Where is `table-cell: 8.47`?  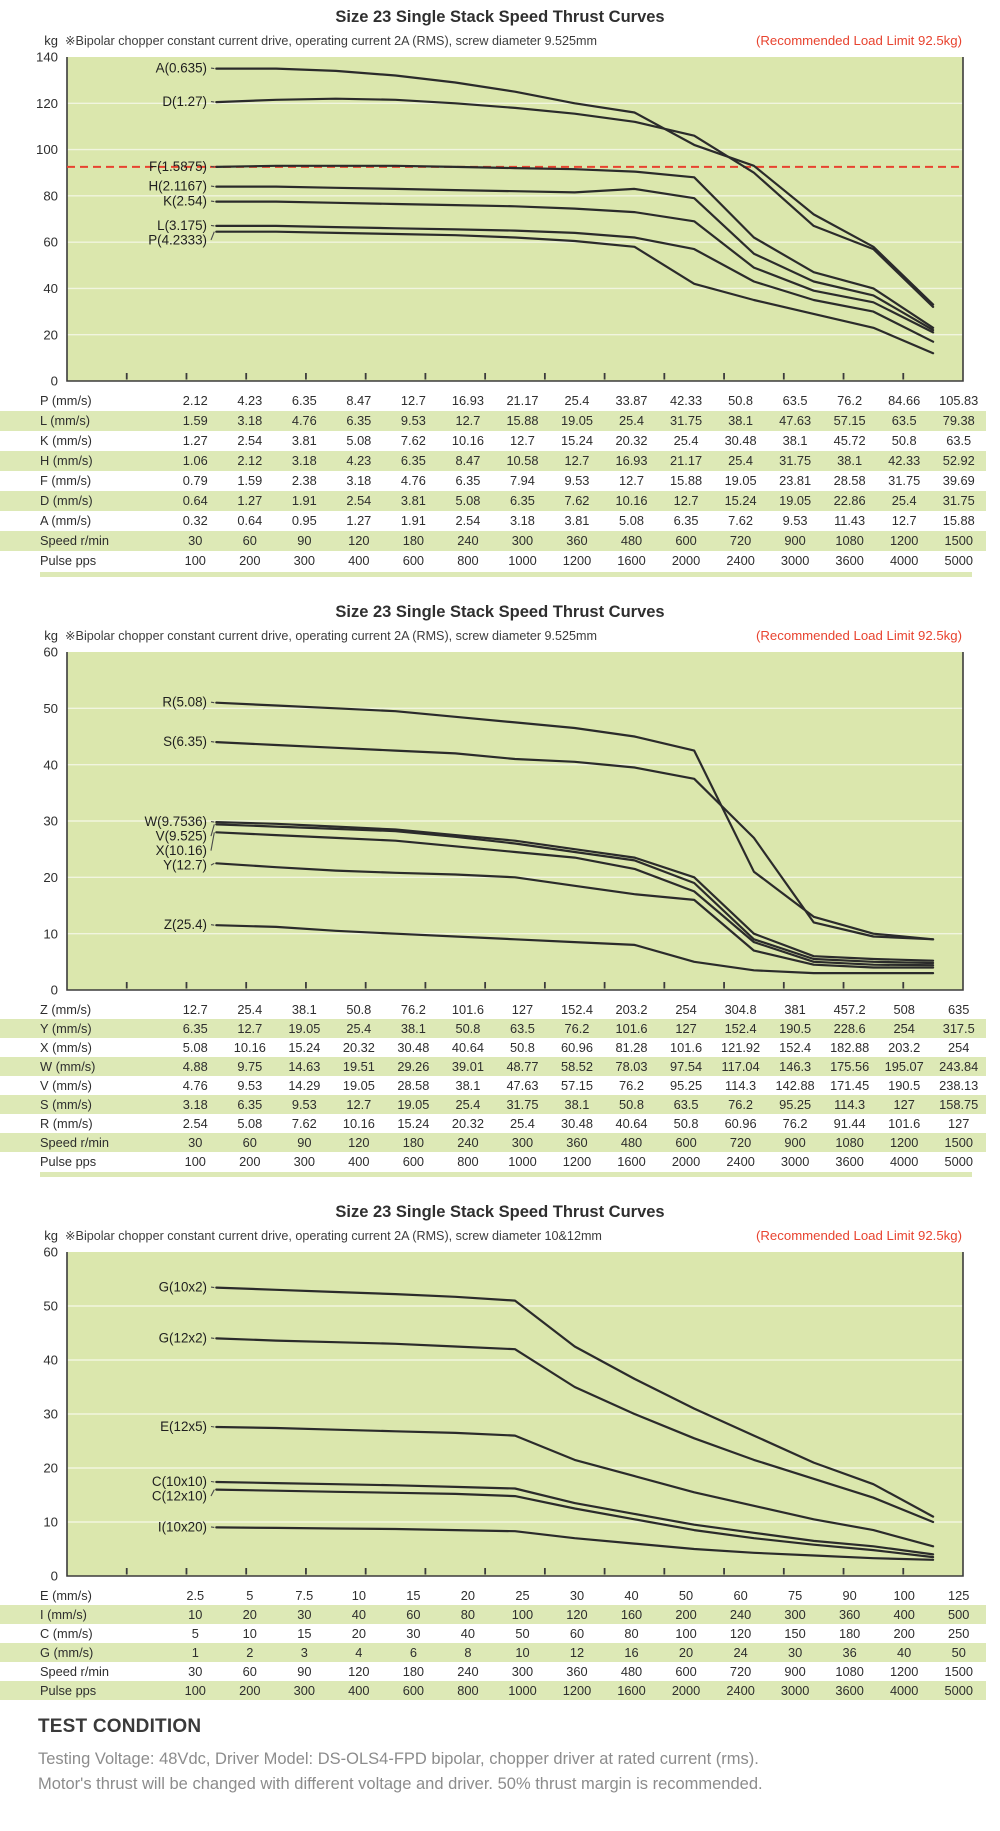
table-cell: 8.47 is located at coordinates (468, 460).